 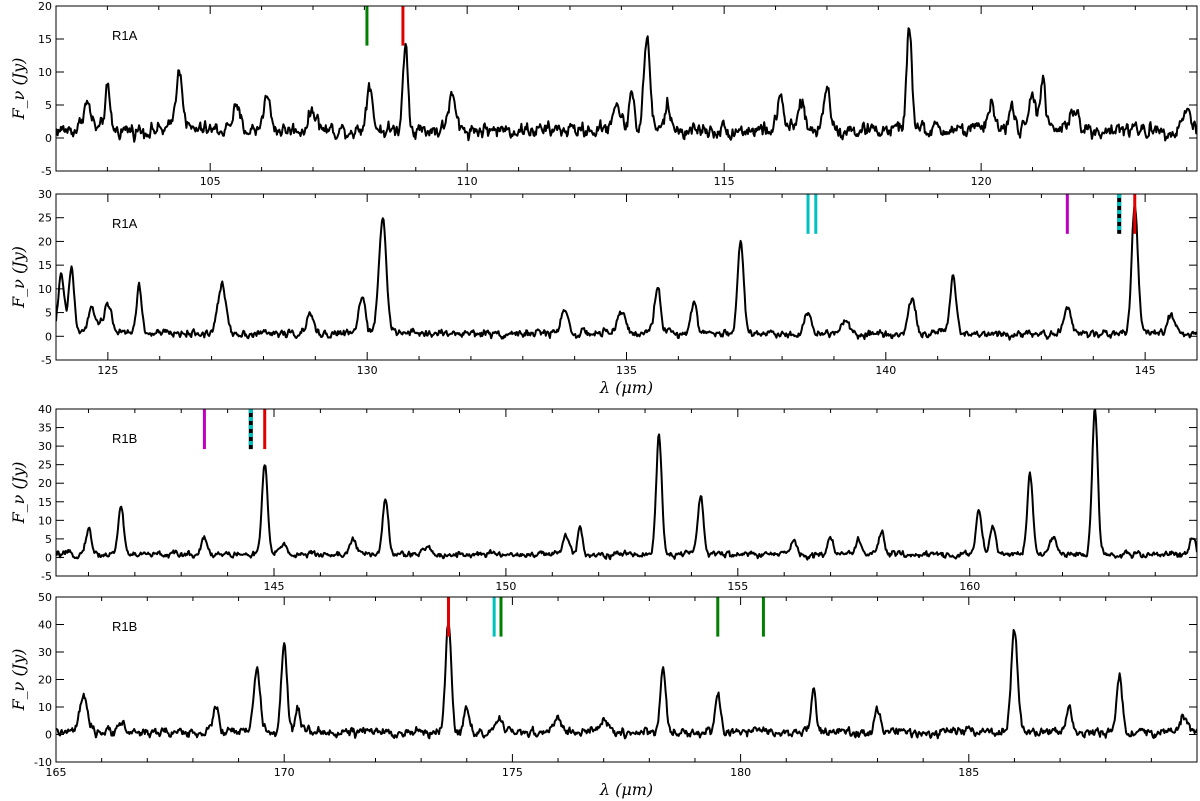 I want to click on x-tick-label: 180, so click(x=740, y=772).